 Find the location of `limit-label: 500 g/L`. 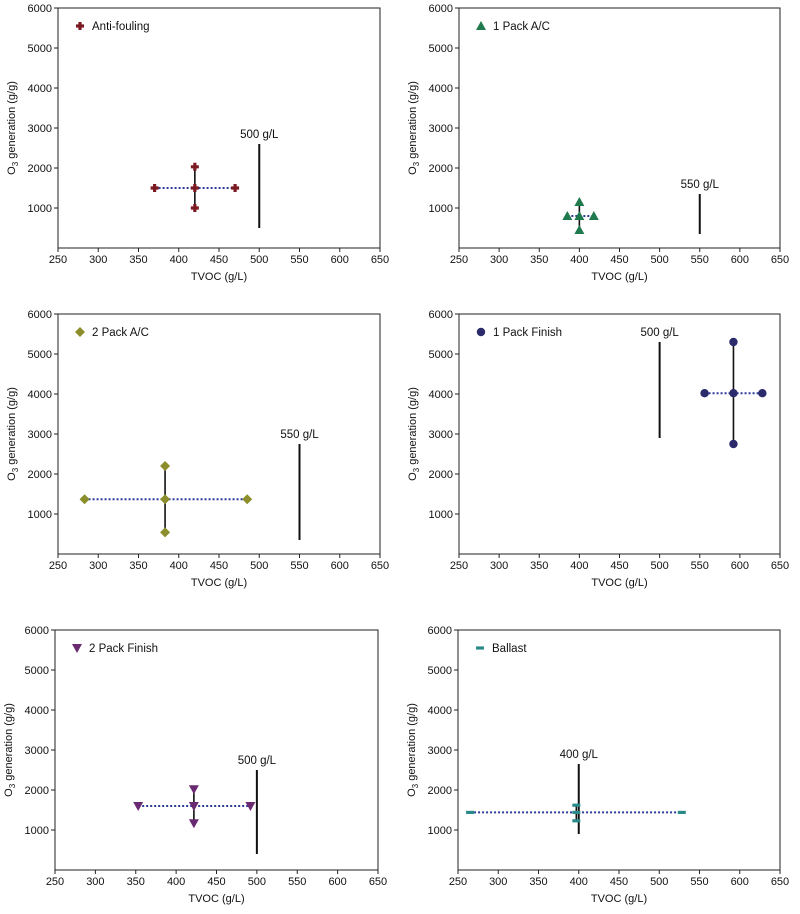

limit-label: 500 g/L is located at coordinates (659, 333).